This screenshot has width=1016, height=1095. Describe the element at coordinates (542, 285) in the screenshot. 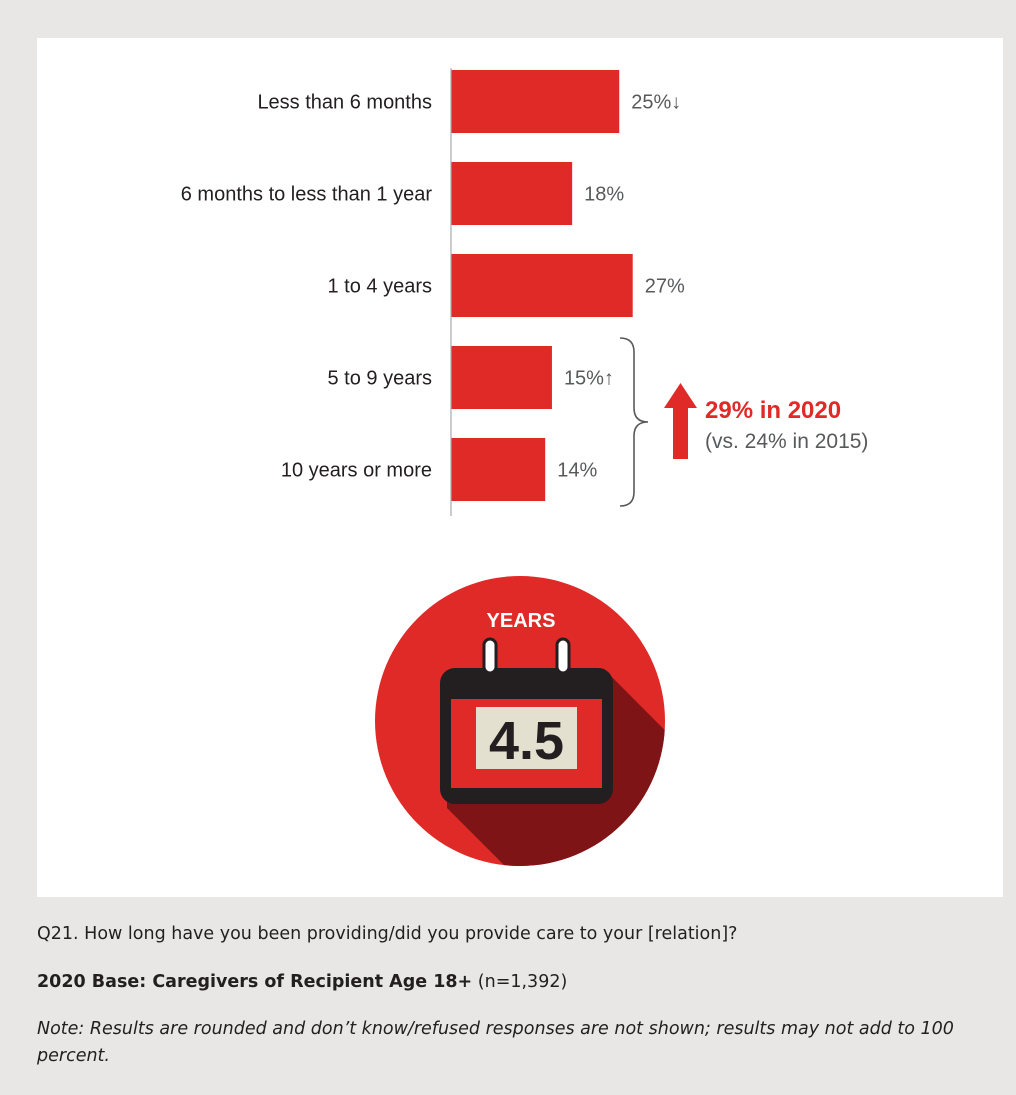

I see `bar-1-to-4-years` at that location.